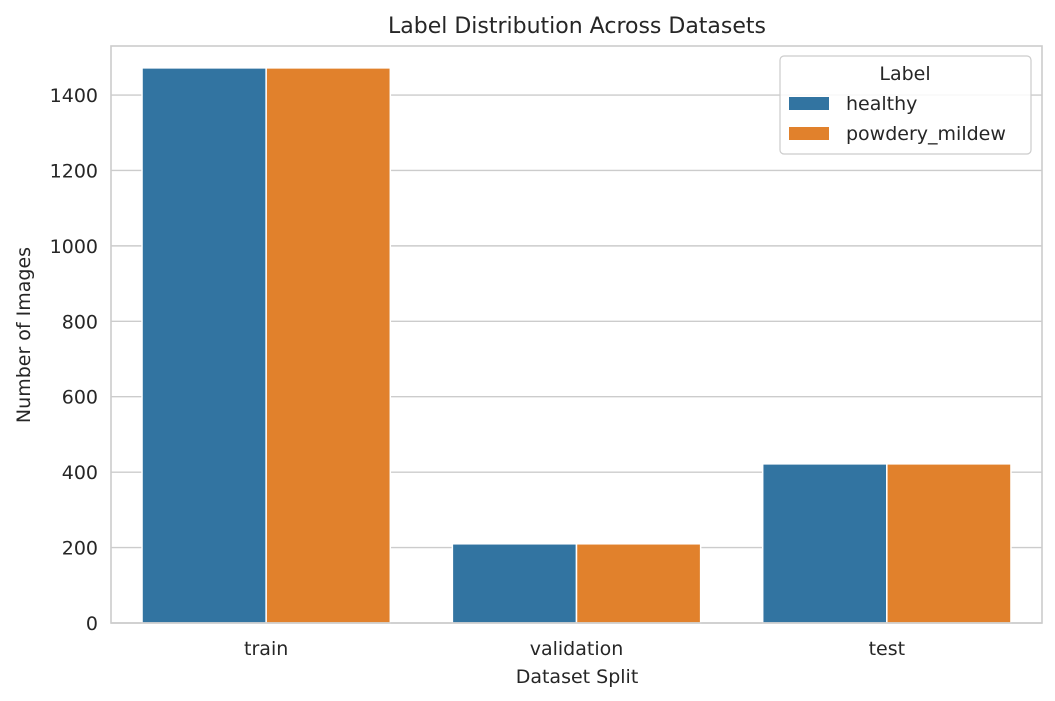 This screenshot has height=701, width=1055. Describe the element at coordinates (577, 677) in the screenshot. I see `x-axis-label: Dataset Split` at that location.